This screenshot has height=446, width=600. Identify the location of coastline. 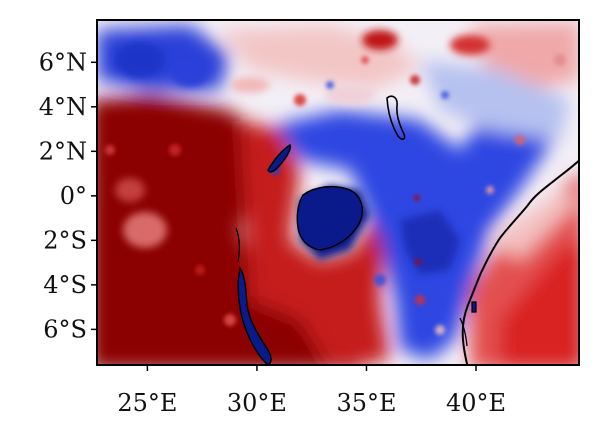
(520, 262).